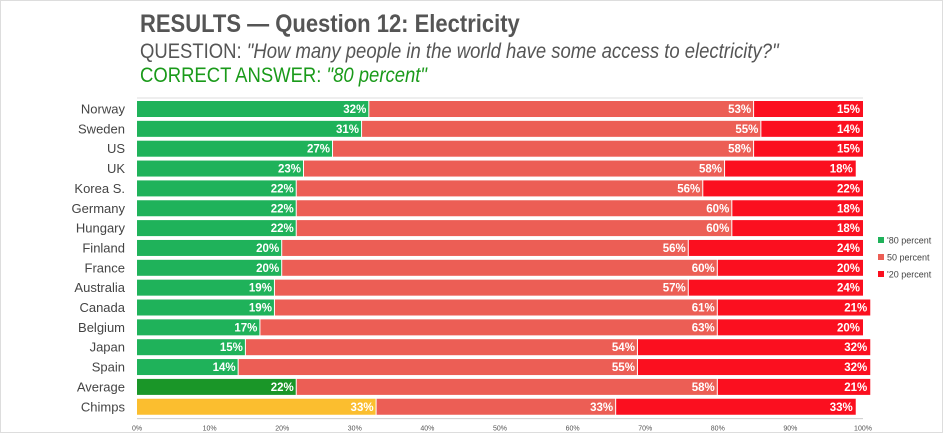  Describe the element at coordinates (103, 247) in the screenshot. I see `category-label: Finland` at that location.